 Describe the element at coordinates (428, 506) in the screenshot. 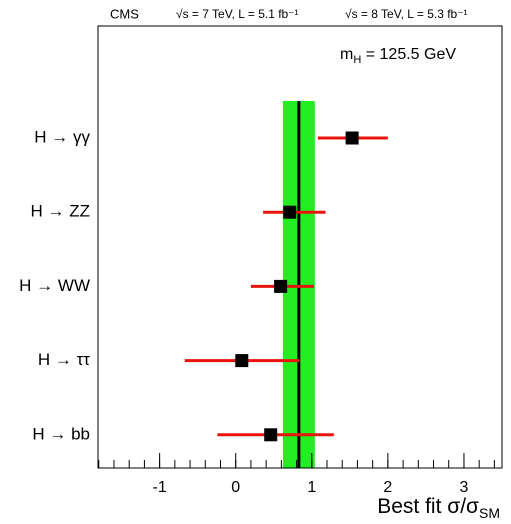

I see `x-label-main: Best fit σ/σ` at that location.